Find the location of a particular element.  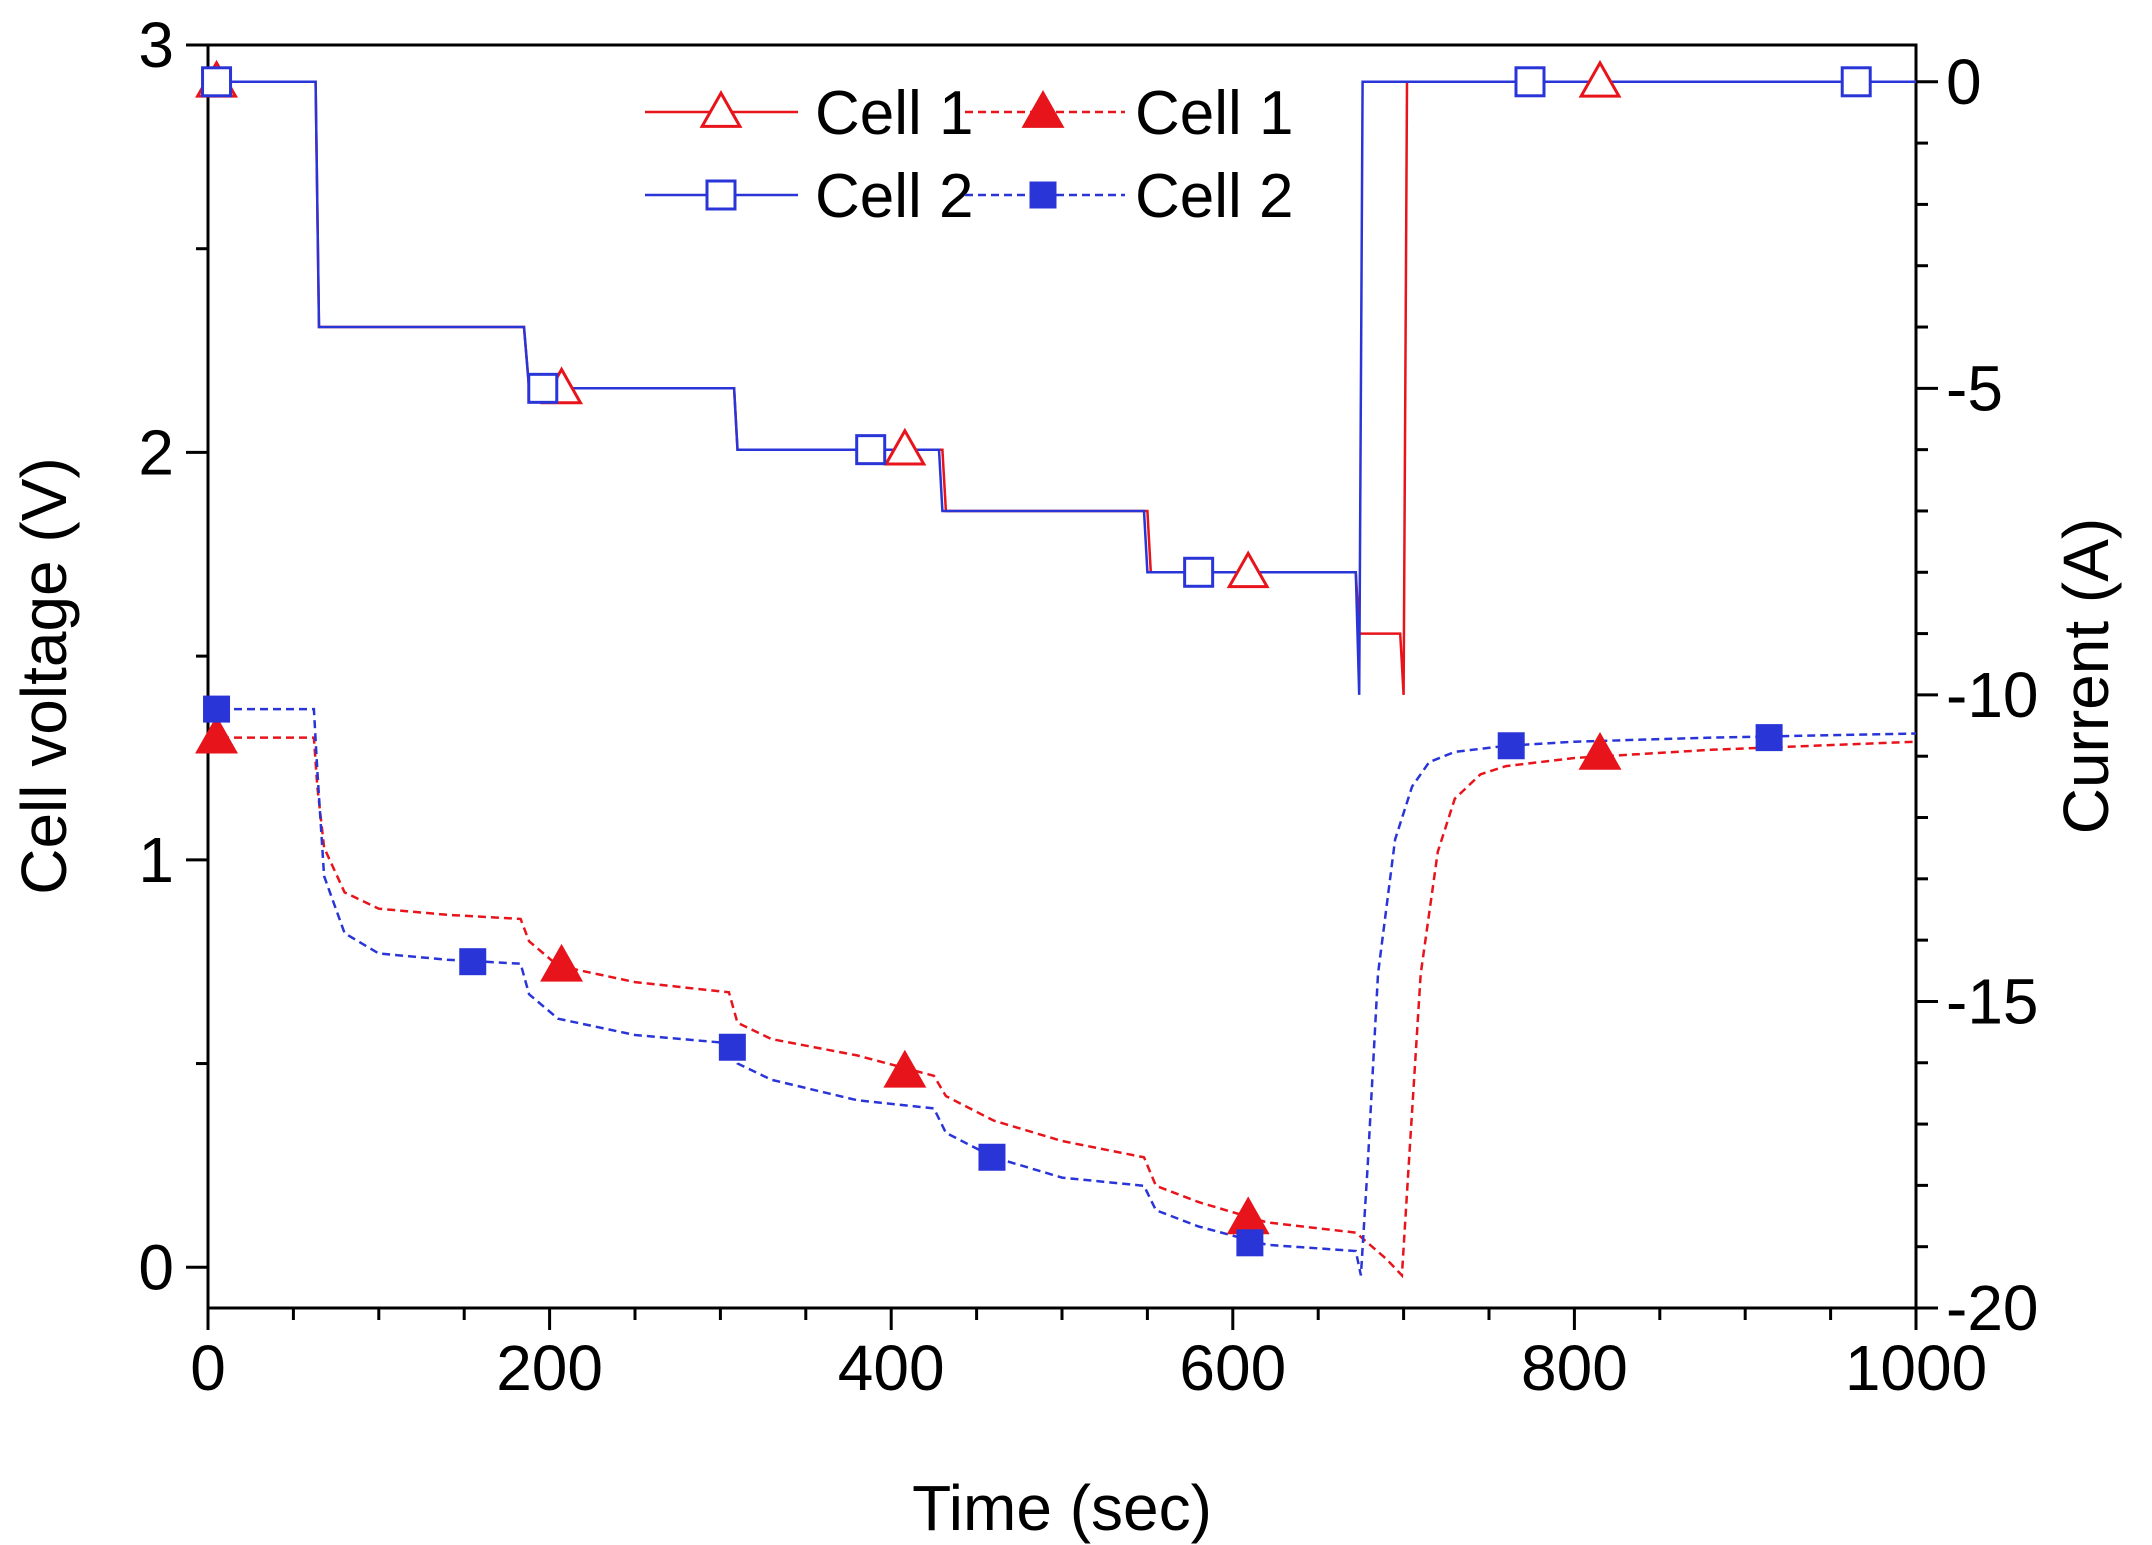

x-tick-label: 800 is located at coordinates (1574, 1368).